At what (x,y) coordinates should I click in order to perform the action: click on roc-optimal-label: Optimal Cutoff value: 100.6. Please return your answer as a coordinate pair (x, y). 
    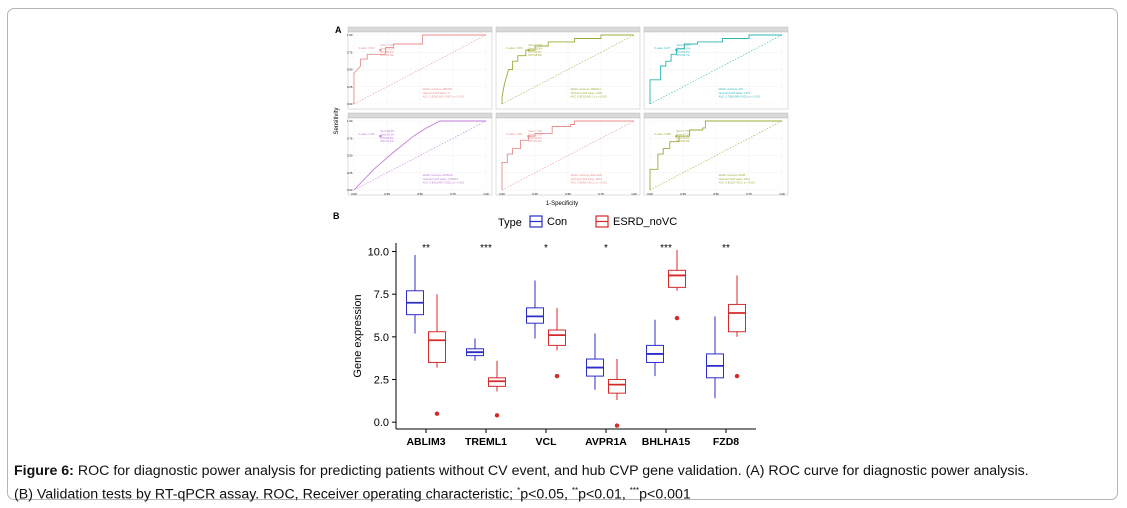
    Looking at the image, I should click on (735, 179).